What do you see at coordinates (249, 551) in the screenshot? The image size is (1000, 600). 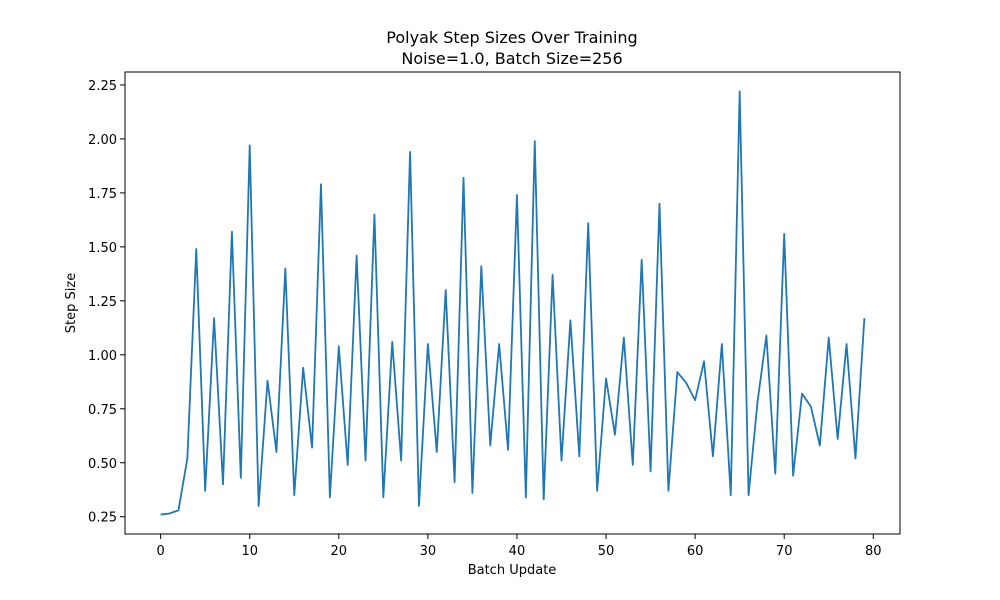 I see `x-tick-label: 10` at bounding box center [249, 551].